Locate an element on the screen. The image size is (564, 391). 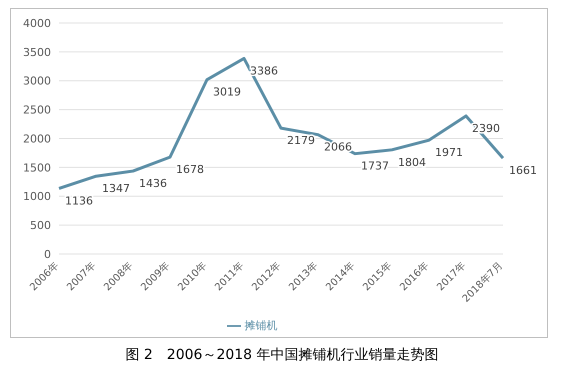
data-label: 1347 is located at coordinates (116, 189).